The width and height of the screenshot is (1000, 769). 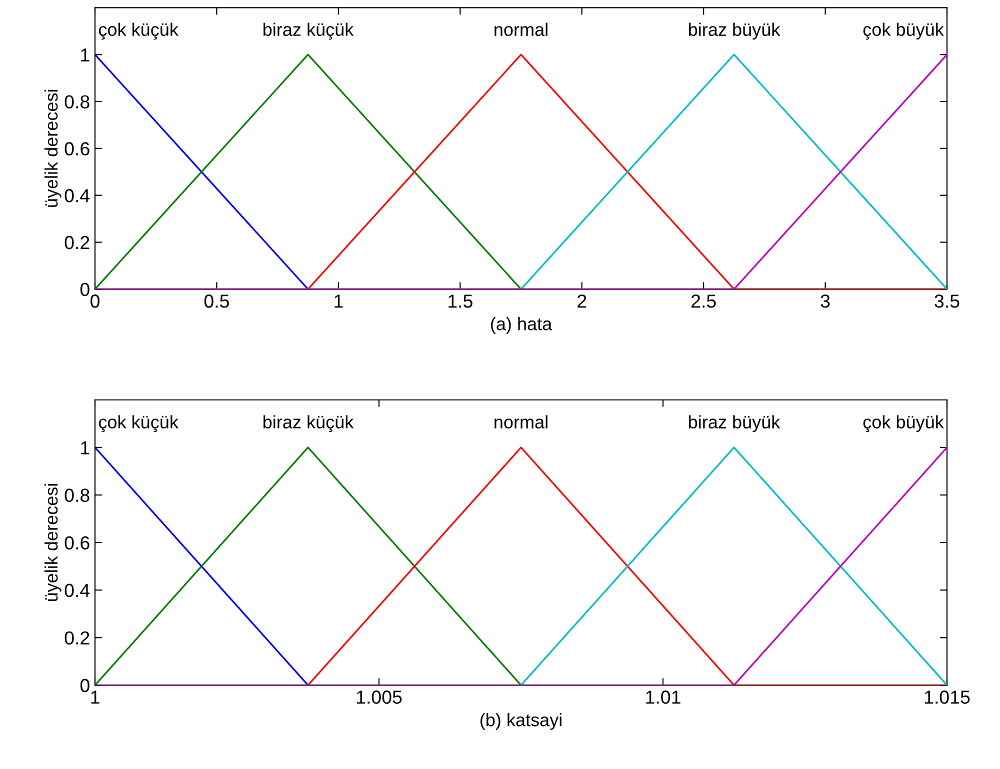 What do you see at coordinates (95, 301) in the screenshot?
I see `x-tick-label: 0` at bounding box center [95, 301].